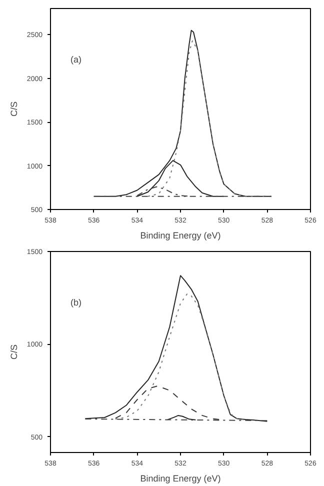 The width and height of the screenshot is (324, 486). Describe the element at coordinates (76, 303) in the screenshot. I see `annotation: (b)` at that location.